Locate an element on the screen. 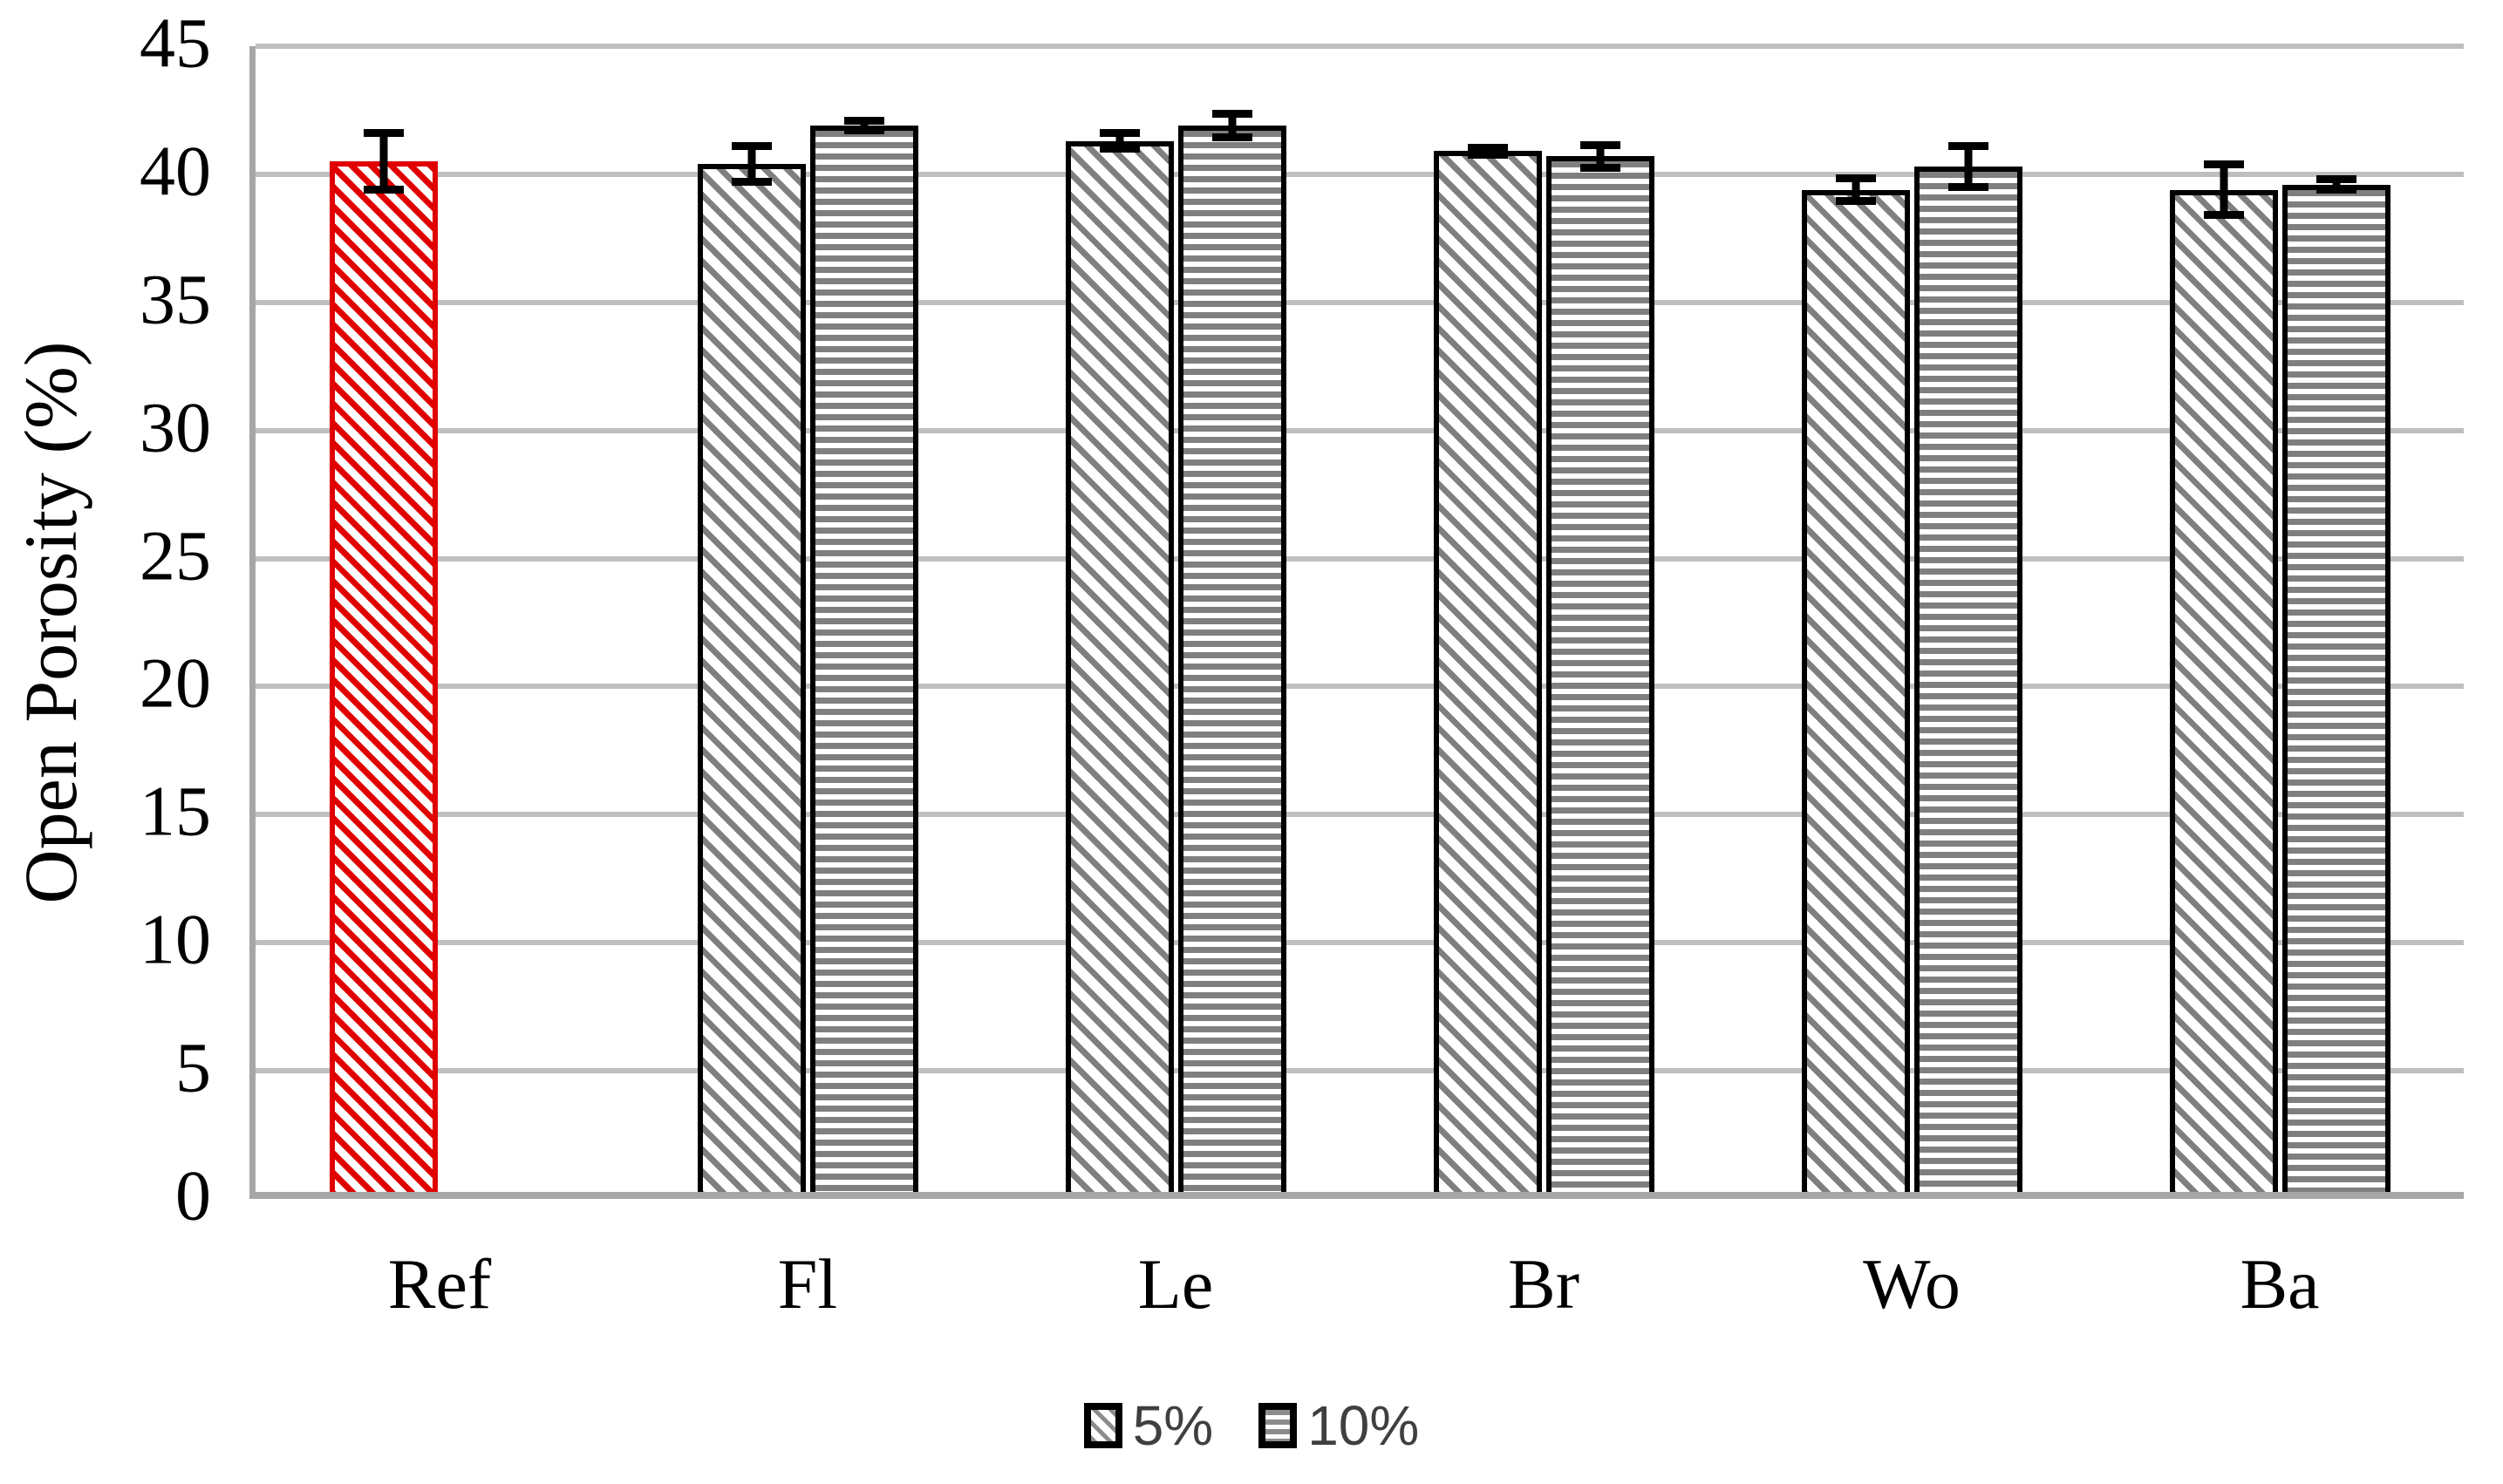 This screenshot has width=2503, height=1484. y-tick-label-20: 20 is located at coordinates (175, 683).